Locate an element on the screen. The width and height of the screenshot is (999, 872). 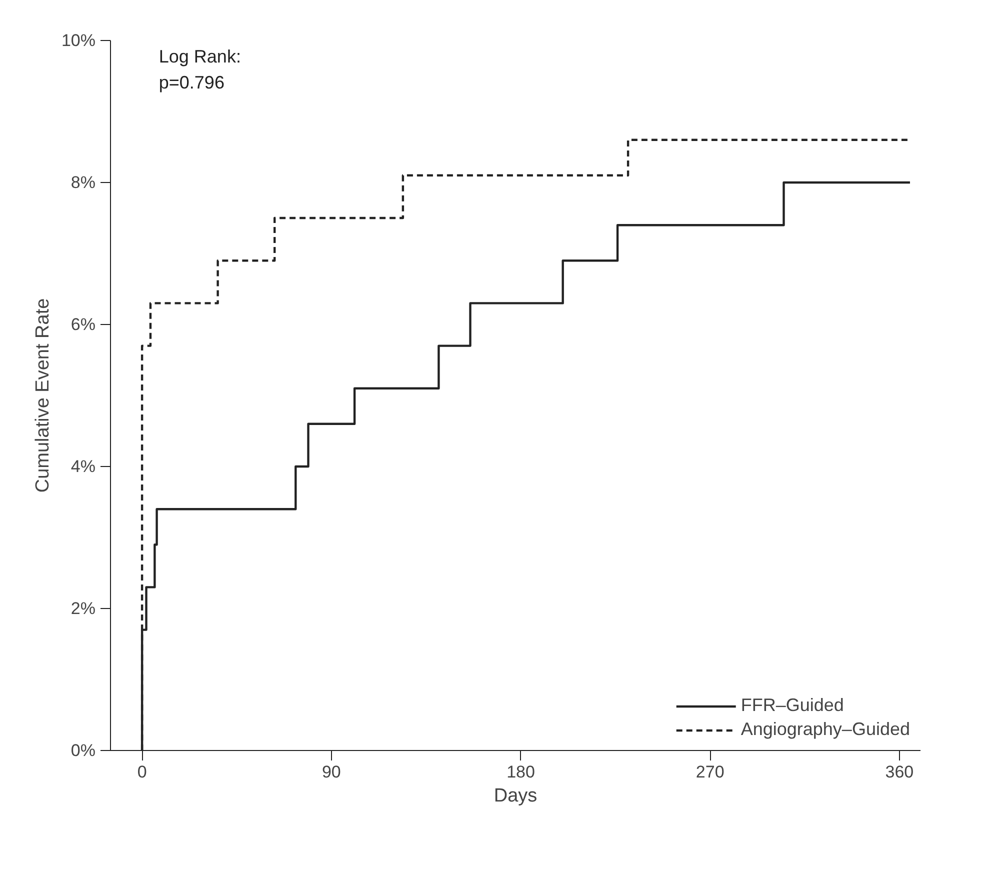
annotation: Log Rank: is located at coordinates (199, 56).